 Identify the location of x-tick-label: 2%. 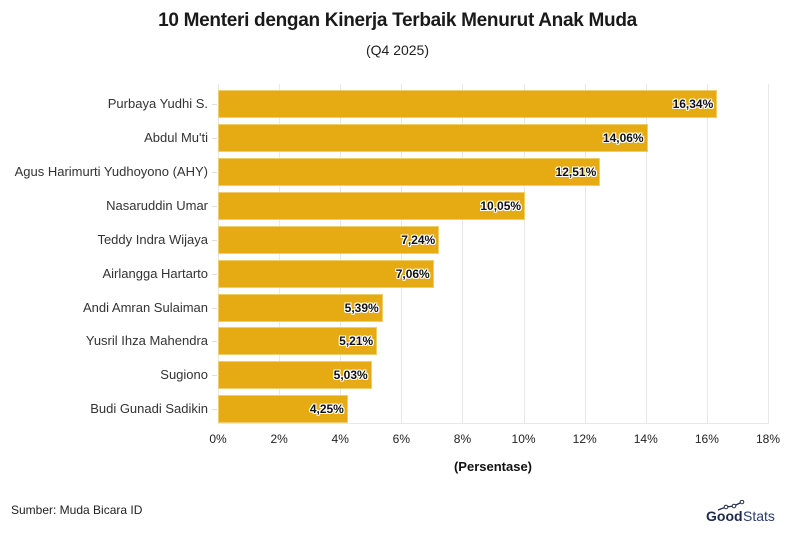
(279, 439).